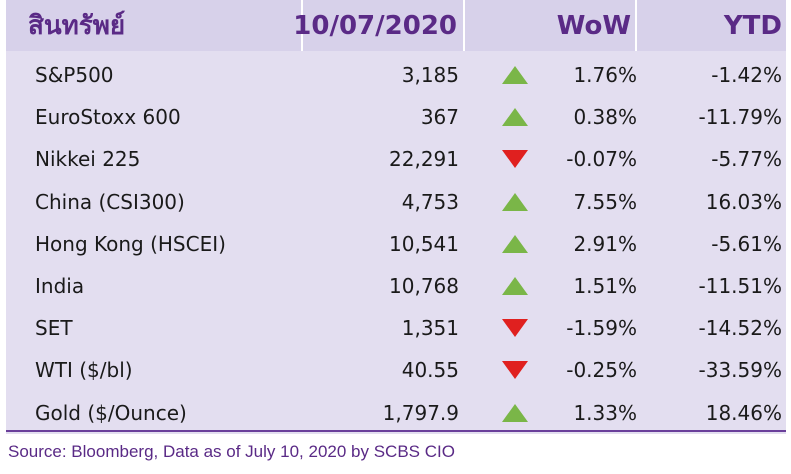 This screenshot has width=791, height=474. What do you see at coordinates (424, 286) in the screenshot?
I see `asset-value: 10,768` at bounding box center [424, 286].